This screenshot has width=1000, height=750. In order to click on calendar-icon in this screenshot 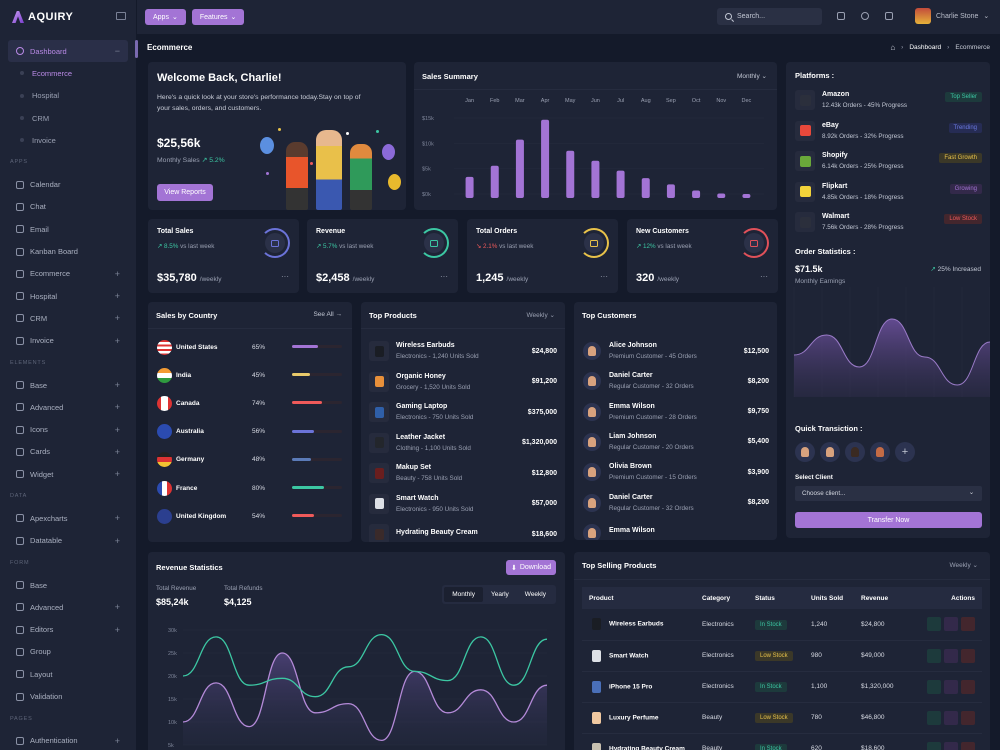, I will do `click(841, 16)`.